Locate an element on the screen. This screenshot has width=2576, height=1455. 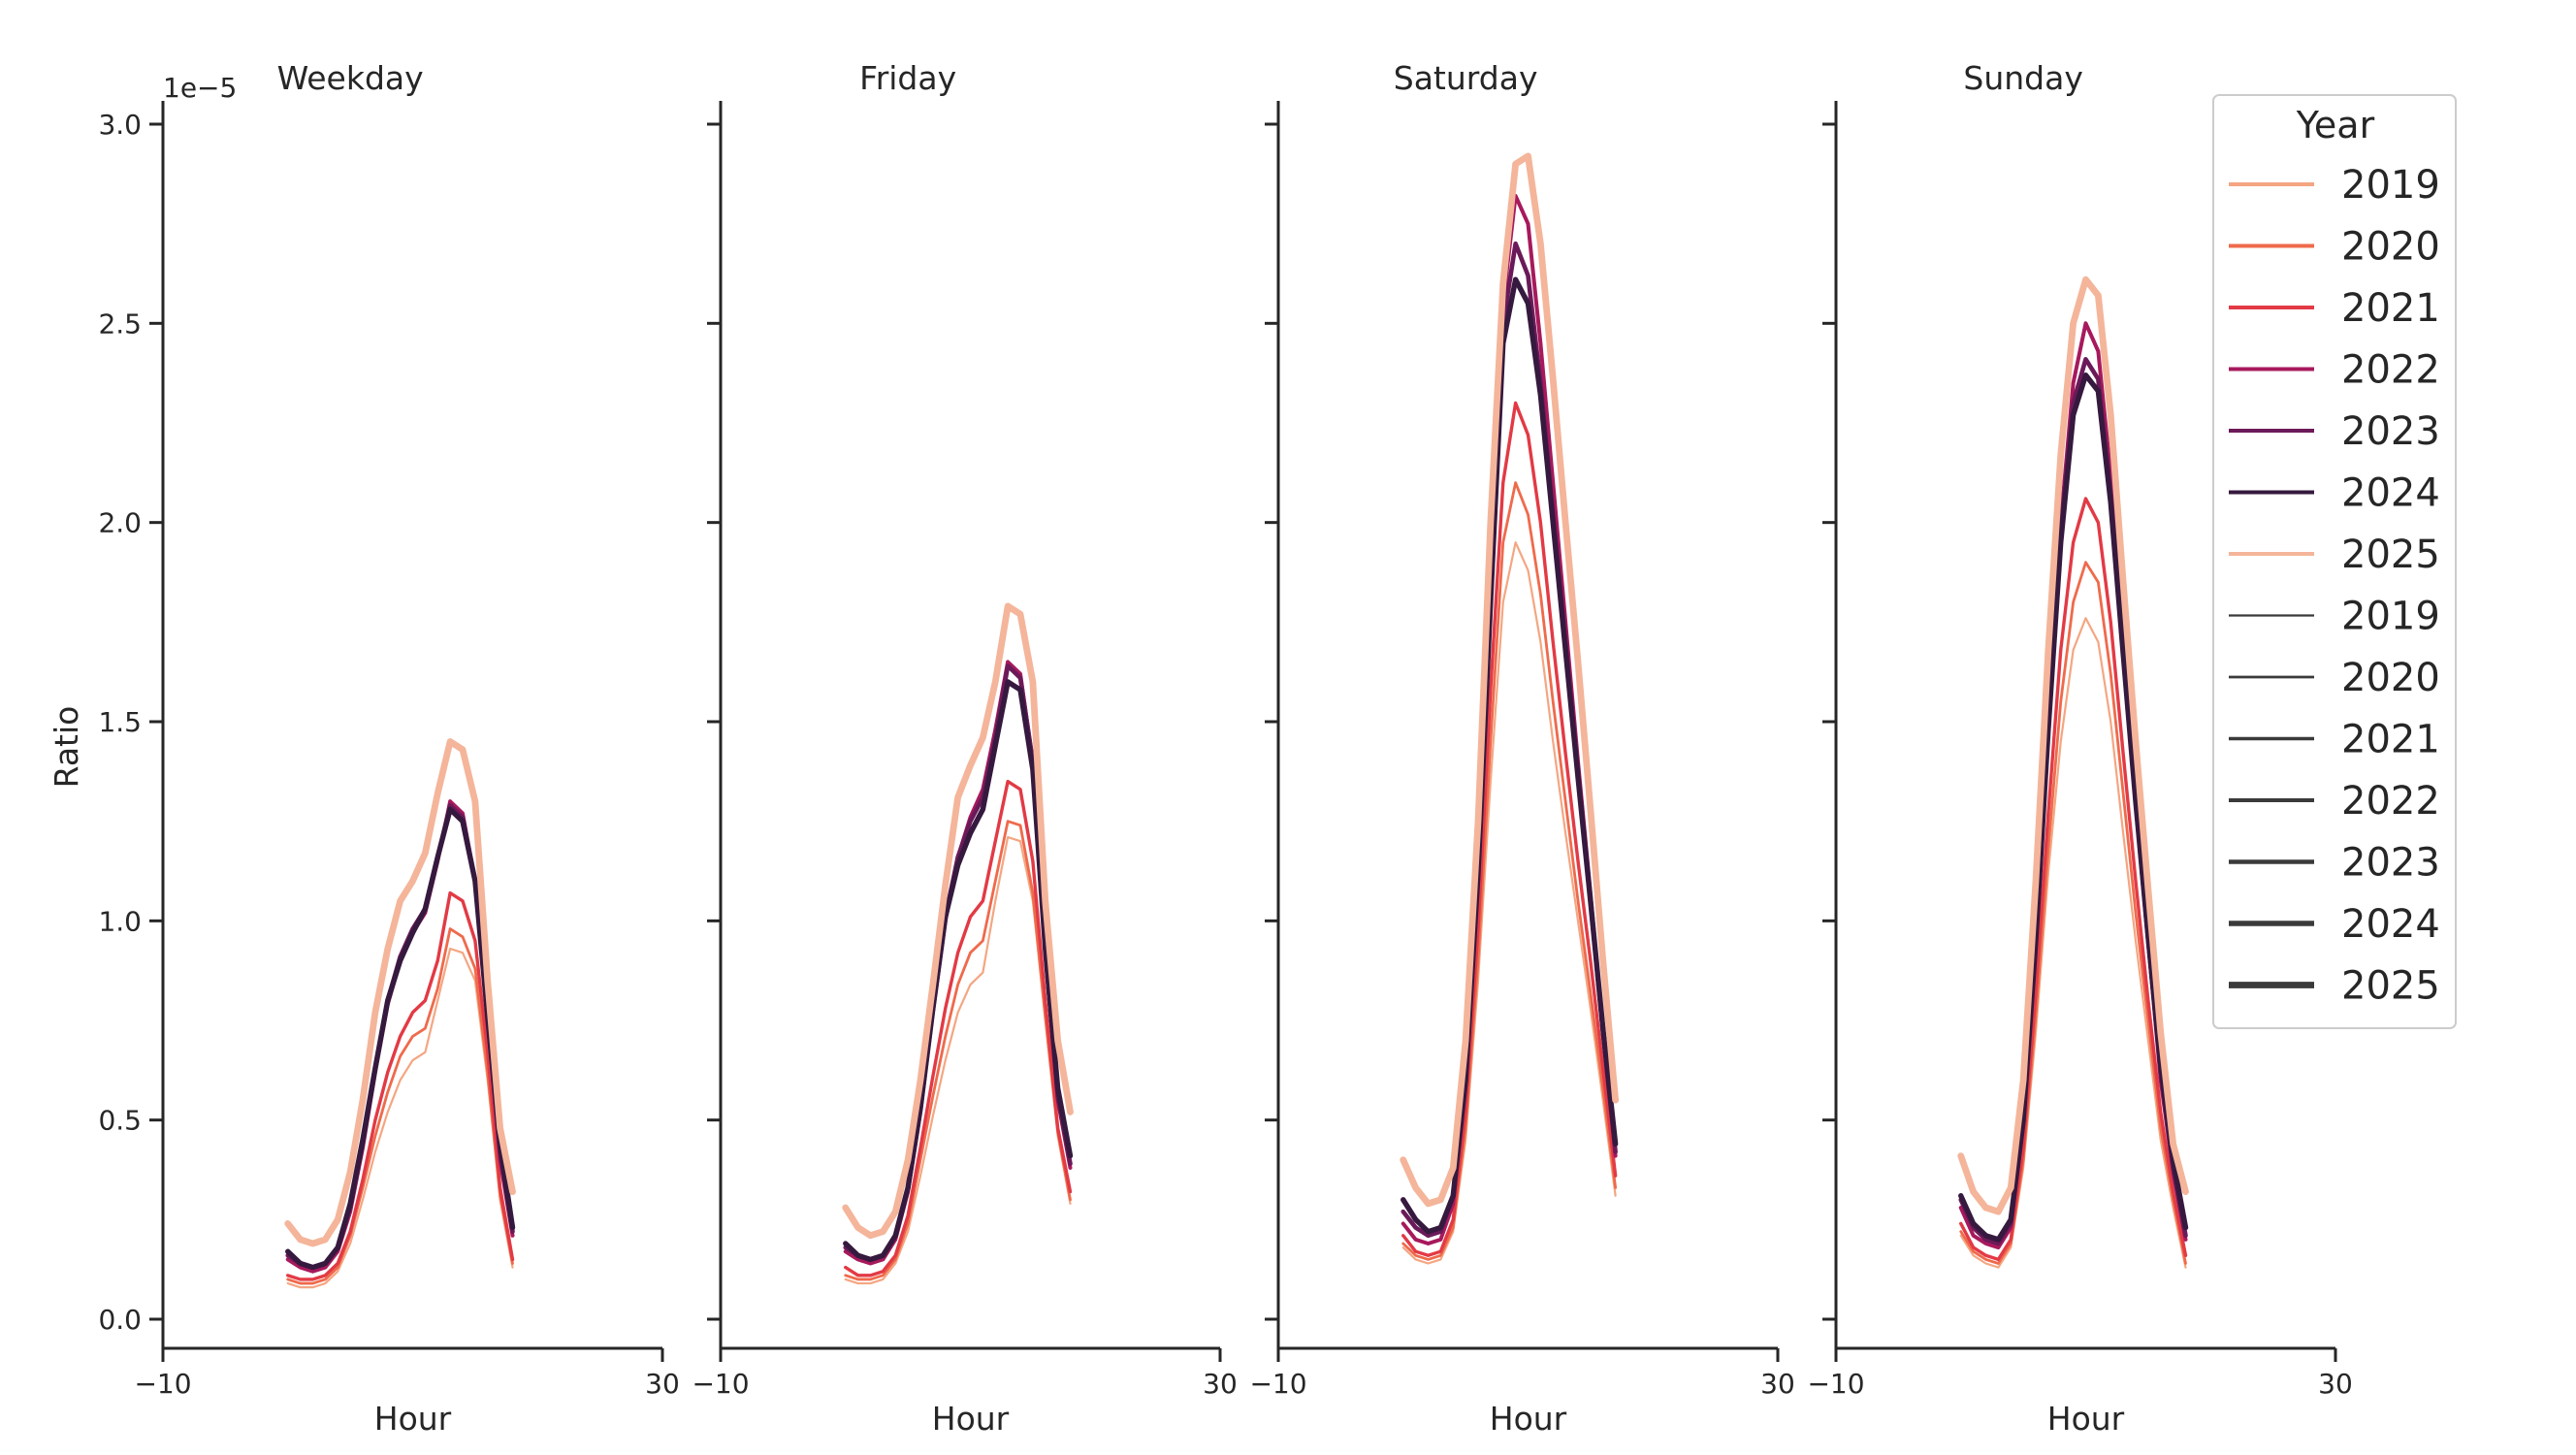
legend-title: Year is located at coordinates (2335, 125).